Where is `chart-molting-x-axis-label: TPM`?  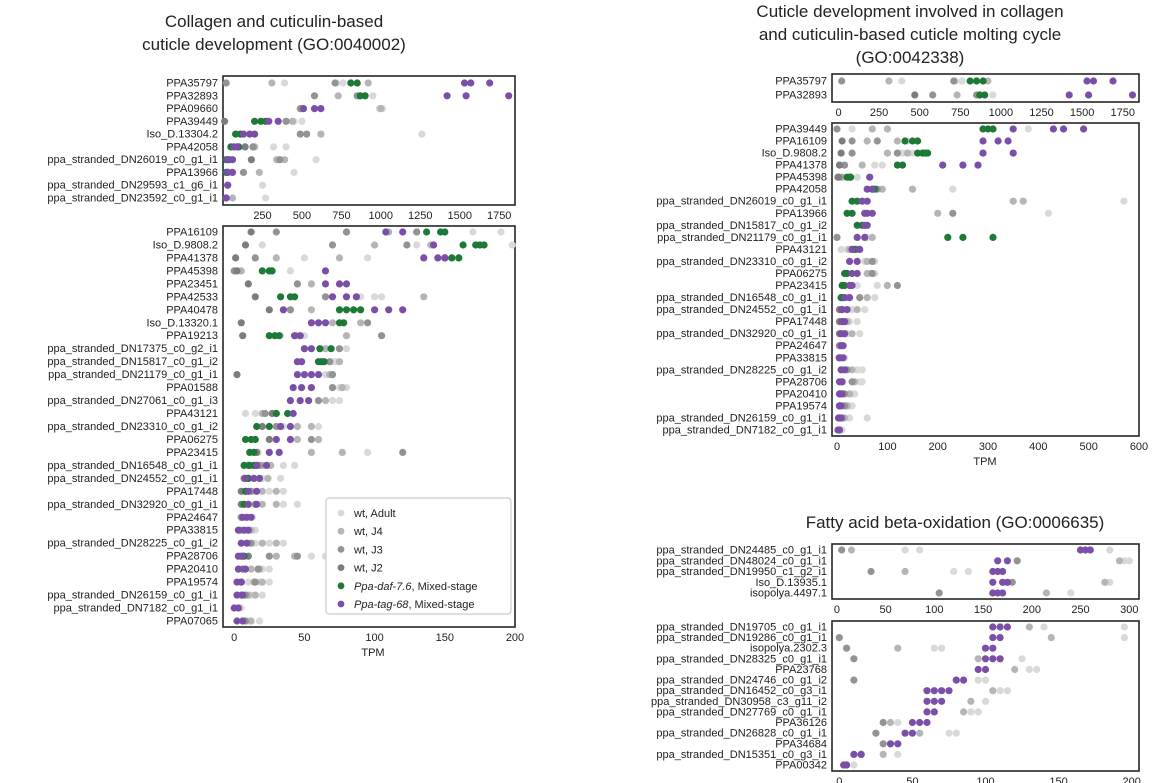 chart-molting-x-axis-label: TPM is located at coordinates (984, 462).